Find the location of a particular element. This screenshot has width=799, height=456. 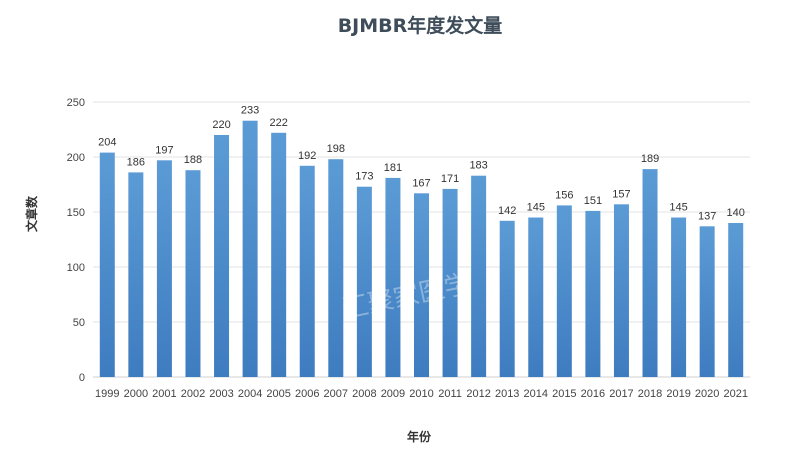

x-axis-title: 年份 is located at coordinates (419, 436).